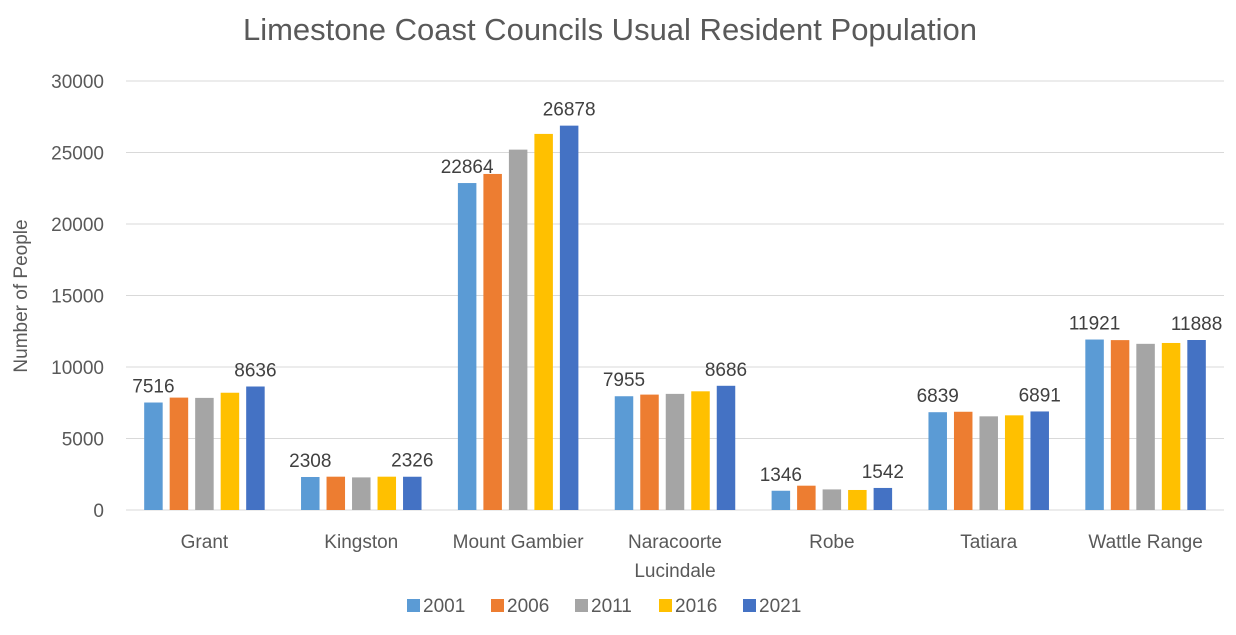 This screenshot has width=1236, height=635. Describe the element at coordinates (153, 387) in the screenshot. I see `data-label: 7516` at that location.